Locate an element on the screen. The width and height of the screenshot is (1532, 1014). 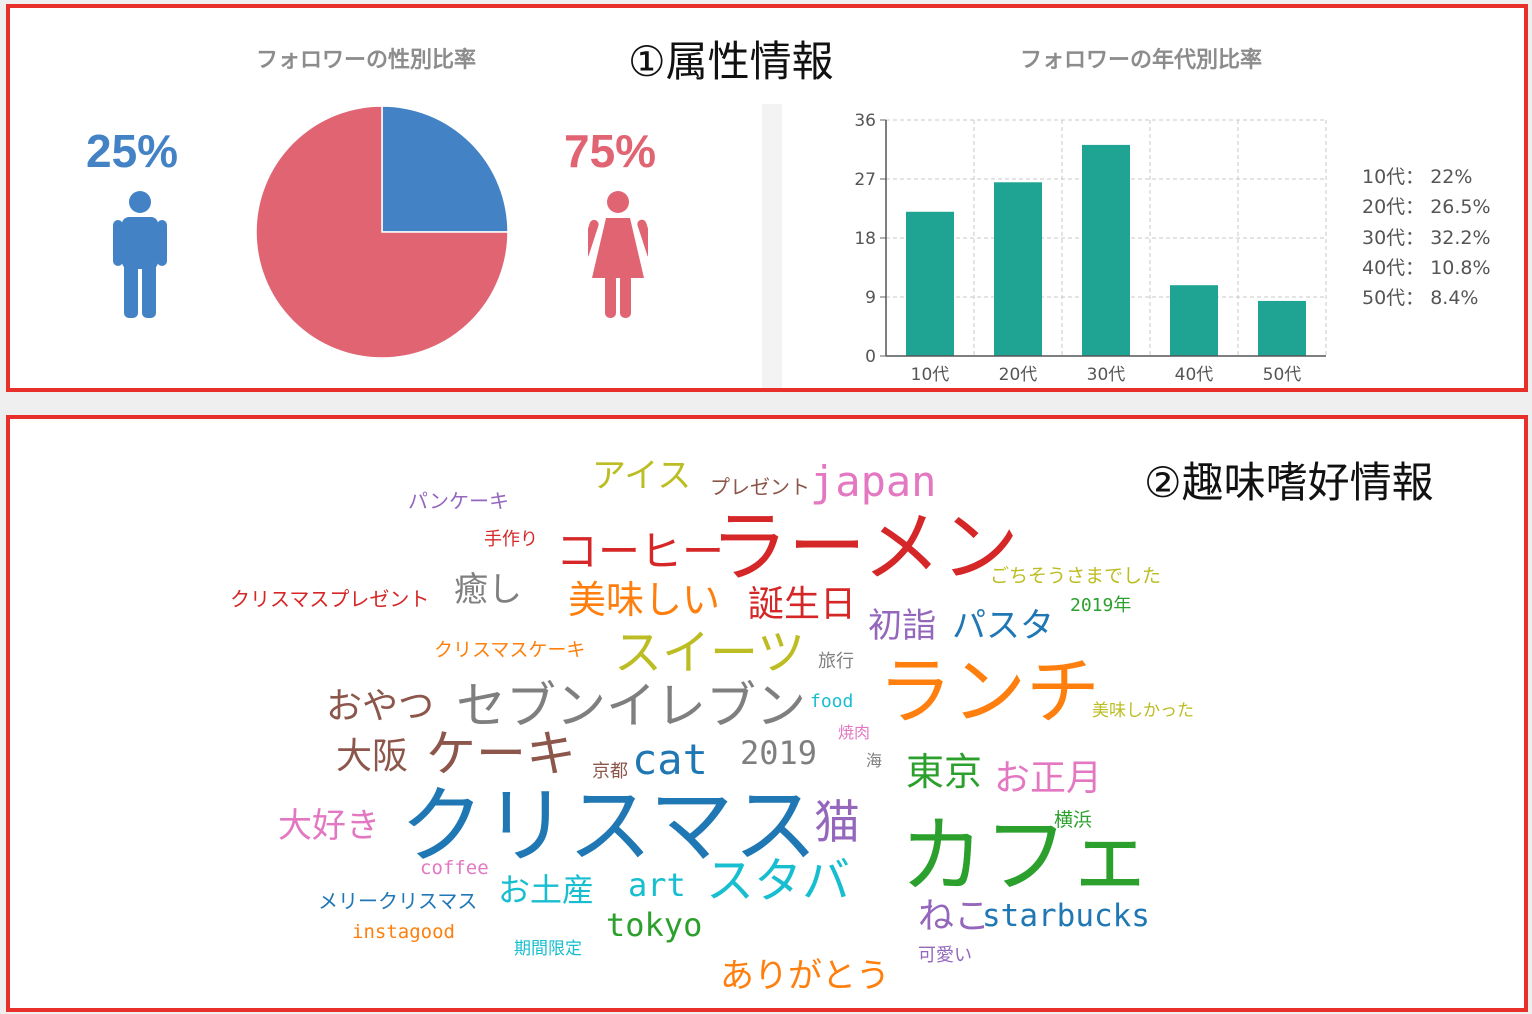
word-cloud-term: 横浜 is located at coordinates (1073, 820).